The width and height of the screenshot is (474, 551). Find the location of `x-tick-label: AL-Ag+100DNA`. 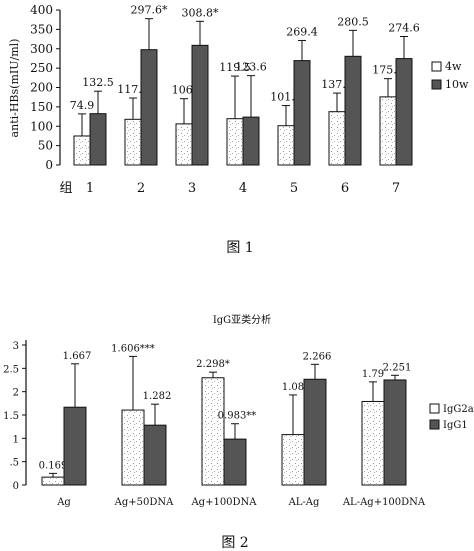

x-tick-label: AL-Ag+100DNA is located at coordinates (384, 502).